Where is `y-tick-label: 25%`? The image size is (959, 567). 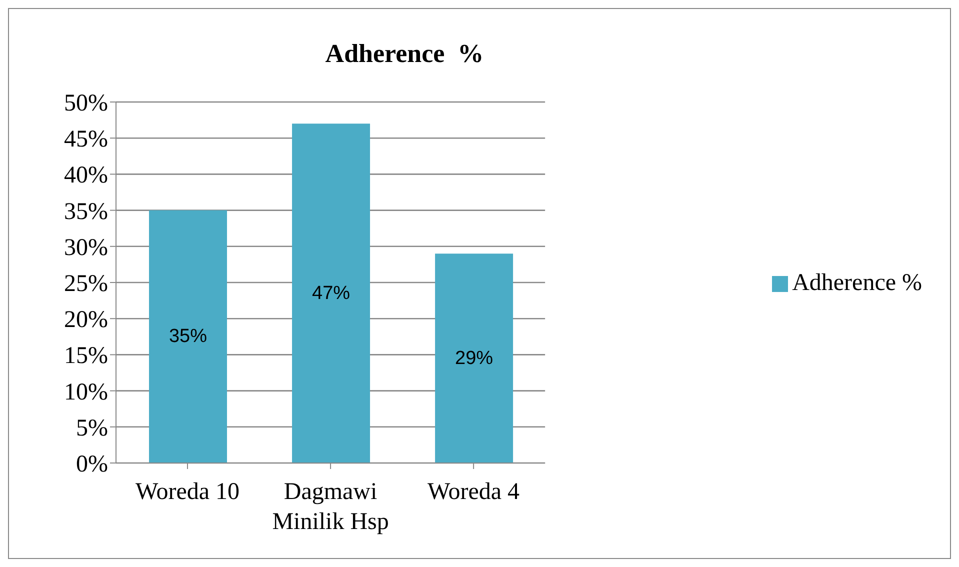
y-tick-label: 25% is located at coordinates (86, 284).